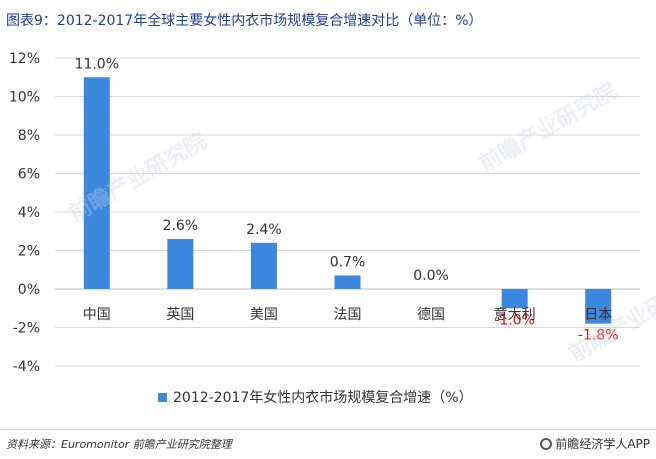 This screenshot has width=656, height=459. Describe the element at coordinates (264, 230) in the screenshot. I see `data-label: 2.4%` at that location.